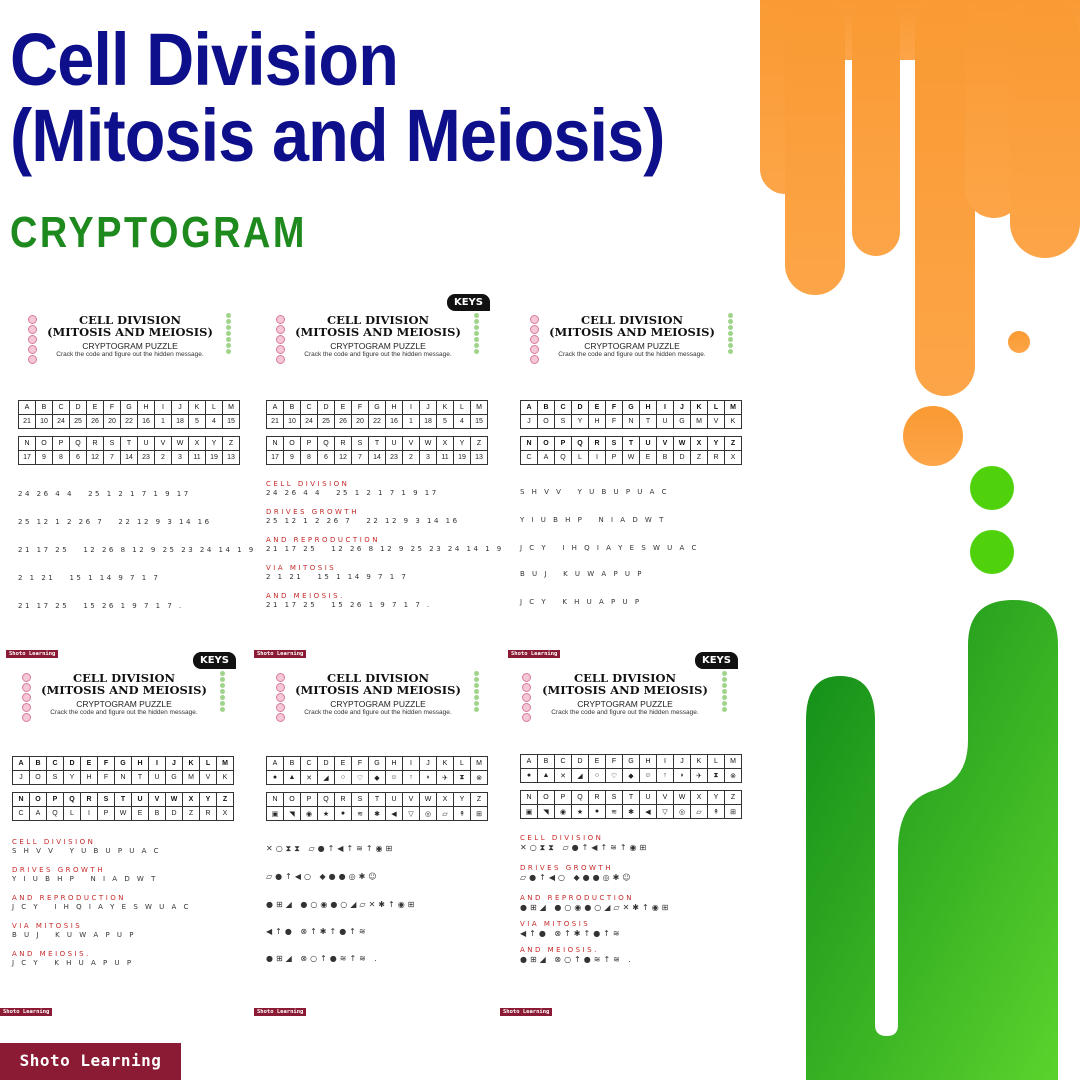 The width and height of the screenshot is (1080, 1080). I want to click on key-cell: G, so click(123, 763).